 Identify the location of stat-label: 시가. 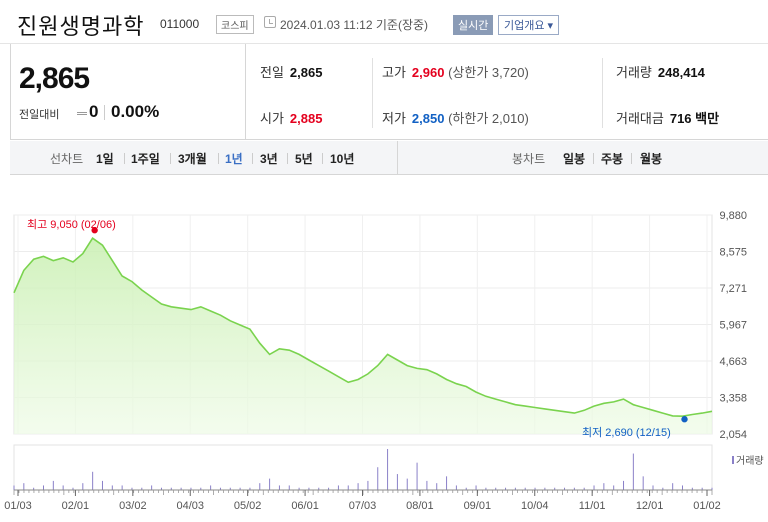
(272, 118).